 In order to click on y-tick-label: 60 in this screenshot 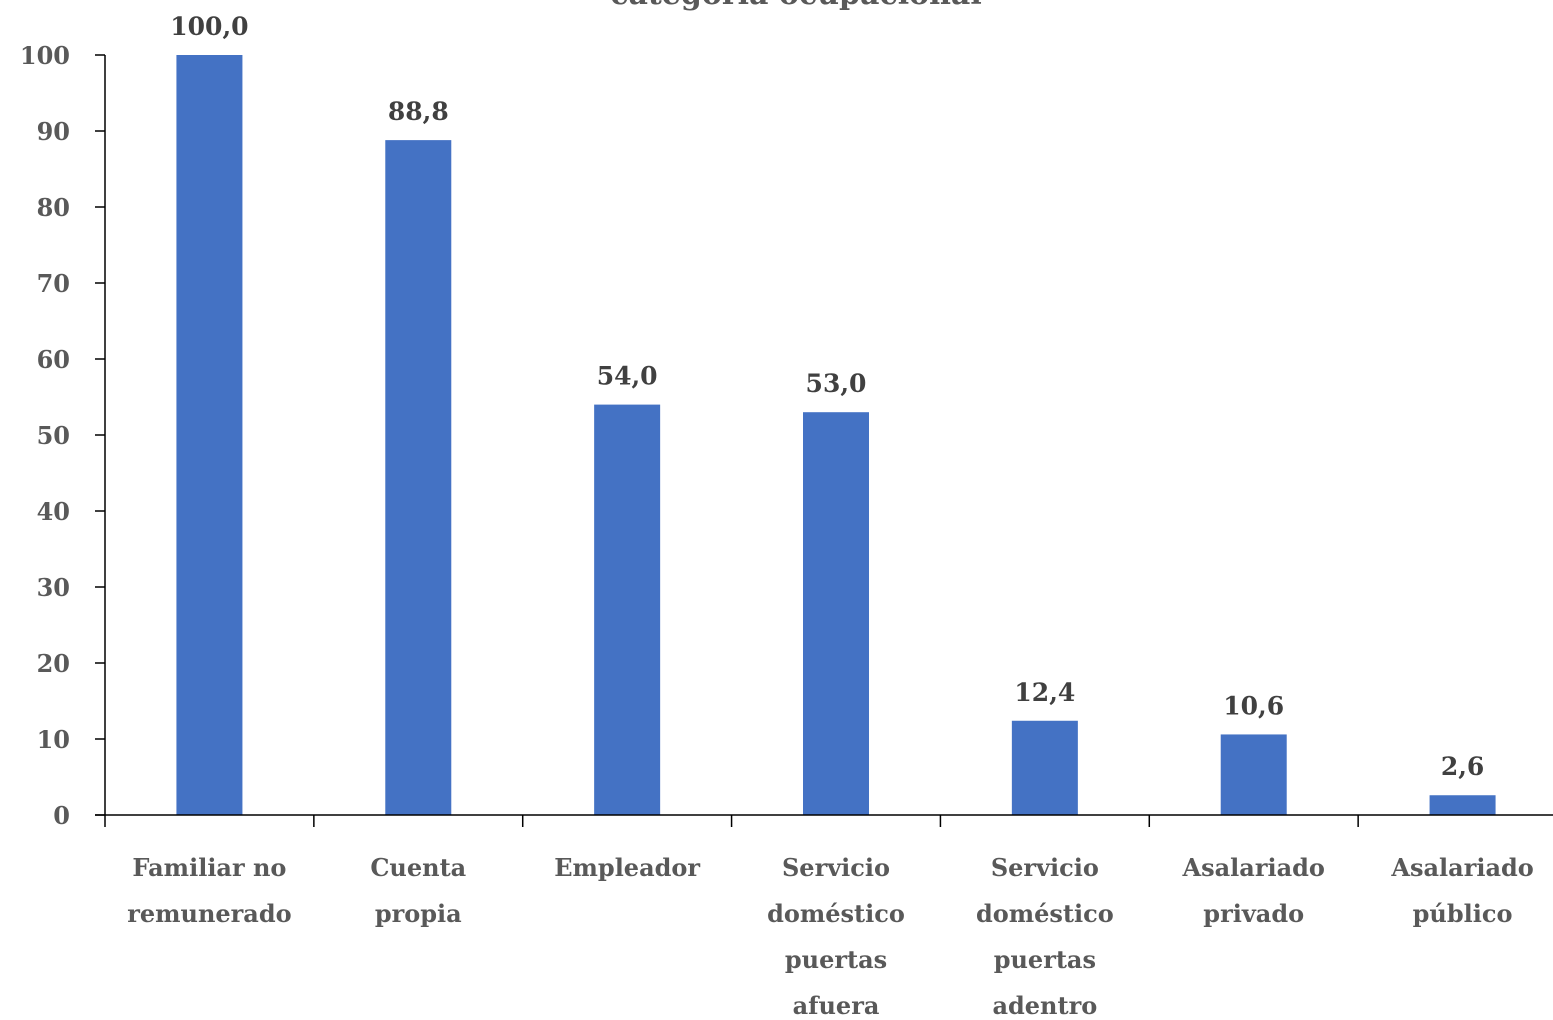, I will do `click(53, 359)`.